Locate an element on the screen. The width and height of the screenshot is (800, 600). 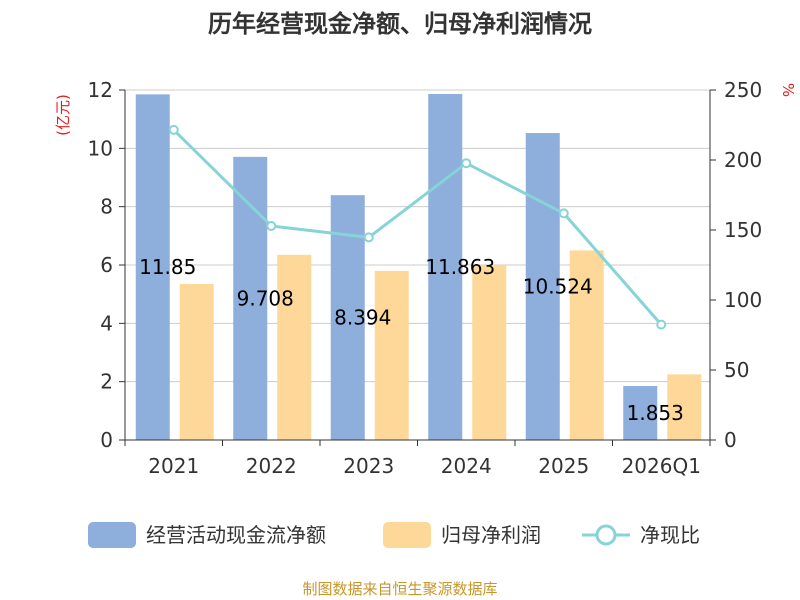
x-tick-label: 2025 is located at coordinates (563, 466).